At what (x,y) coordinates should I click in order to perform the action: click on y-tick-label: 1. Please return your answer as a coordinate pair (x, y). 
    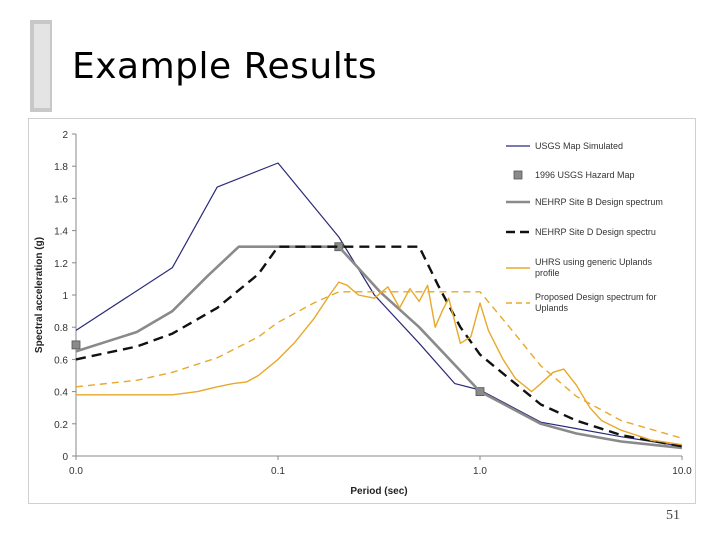
    Looking at the image, I should click on (65, 296).